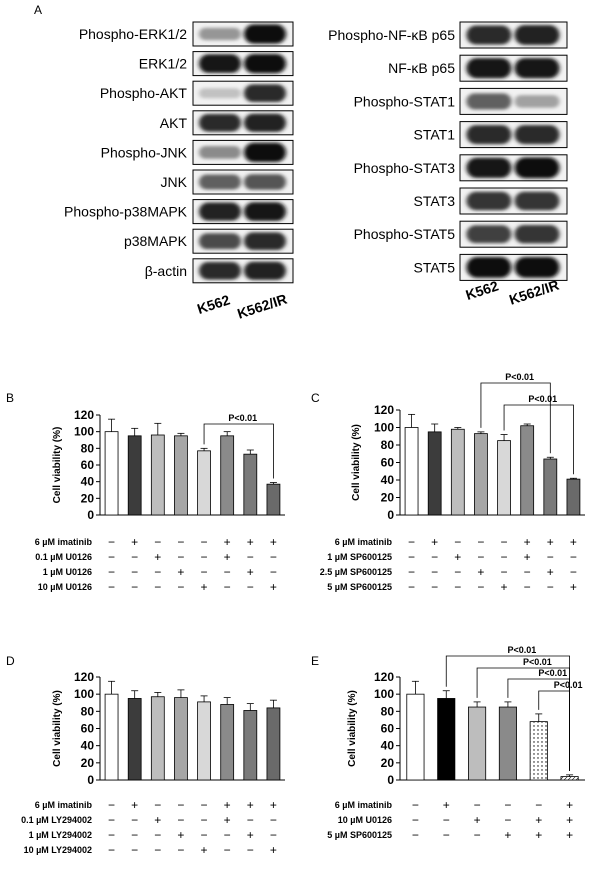 The height and width of the screenshot is (887, 600). I want to click on blot-label: Phospho-ERK1/2, so click(133, 34).